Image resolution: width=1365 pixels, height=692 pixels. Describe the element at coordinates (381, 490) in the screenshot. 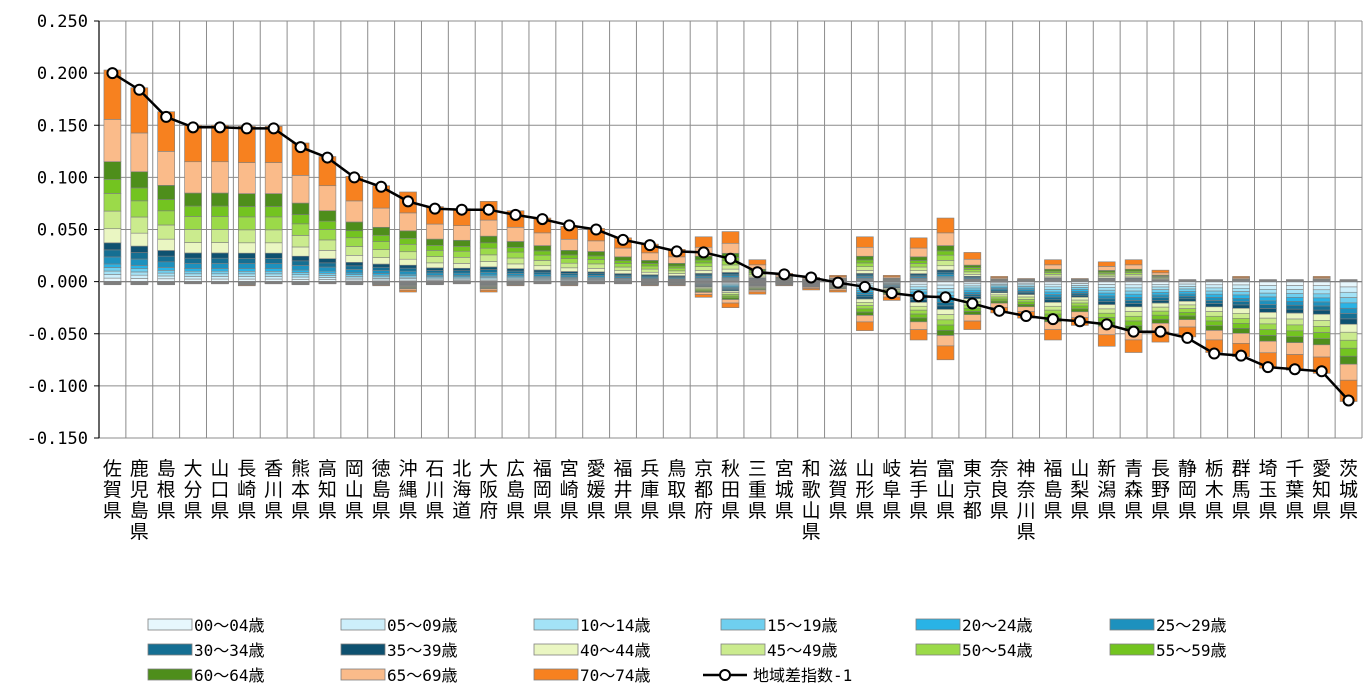

I see `category-label: 徳島県` at that location.